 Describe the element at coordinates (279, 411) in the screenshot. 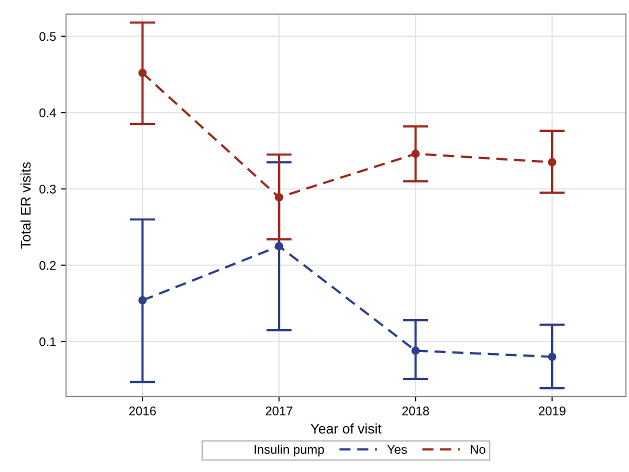

I see `x-tick-label: 2017` at that location.